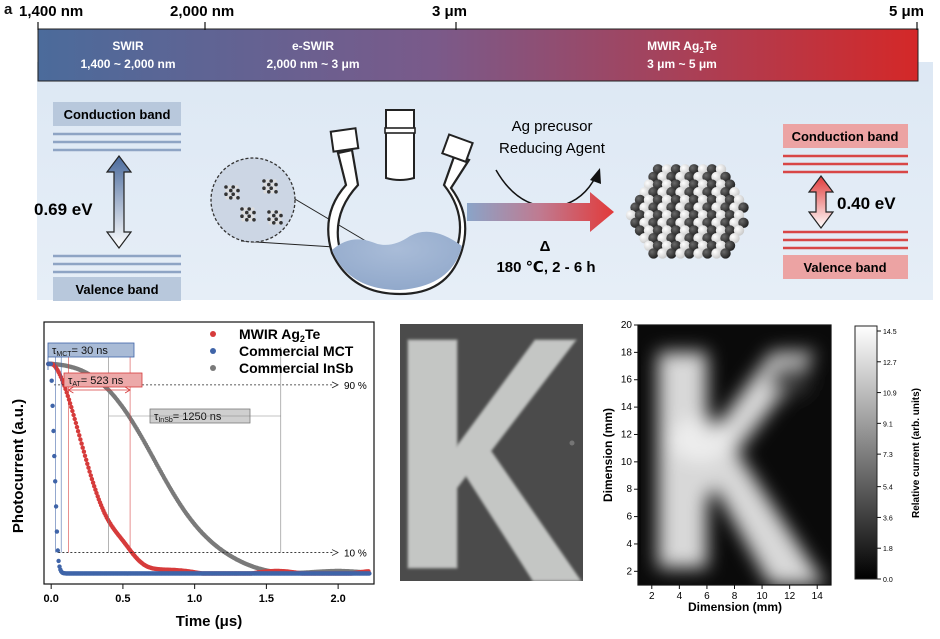 This screenshot has width=940, height=639. What do you see at coordinates (888, 424) in the screenshot?
I see `colorbar-tick-label: 9.1` at bounding box center [888, 424].